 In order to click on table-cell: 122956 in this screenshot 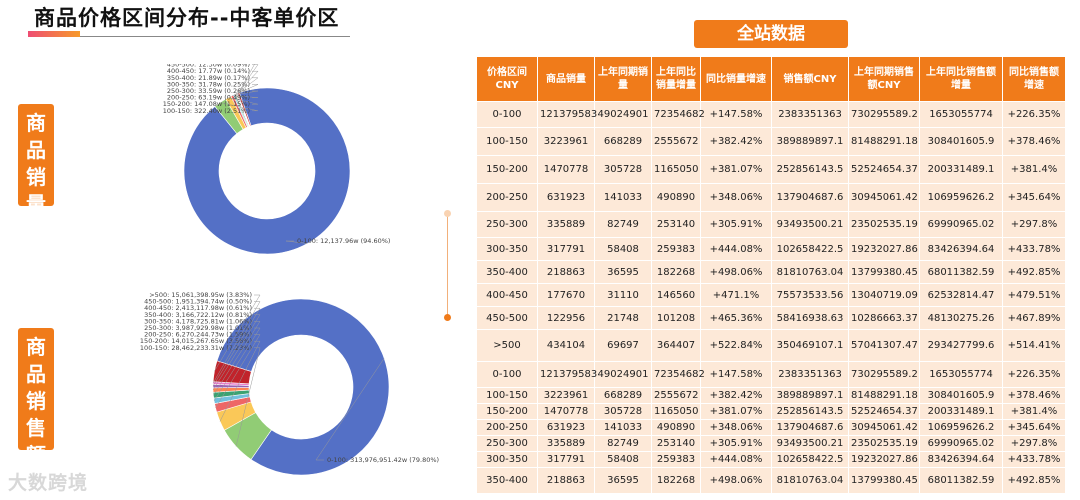, I will do `click(566, 318)`.